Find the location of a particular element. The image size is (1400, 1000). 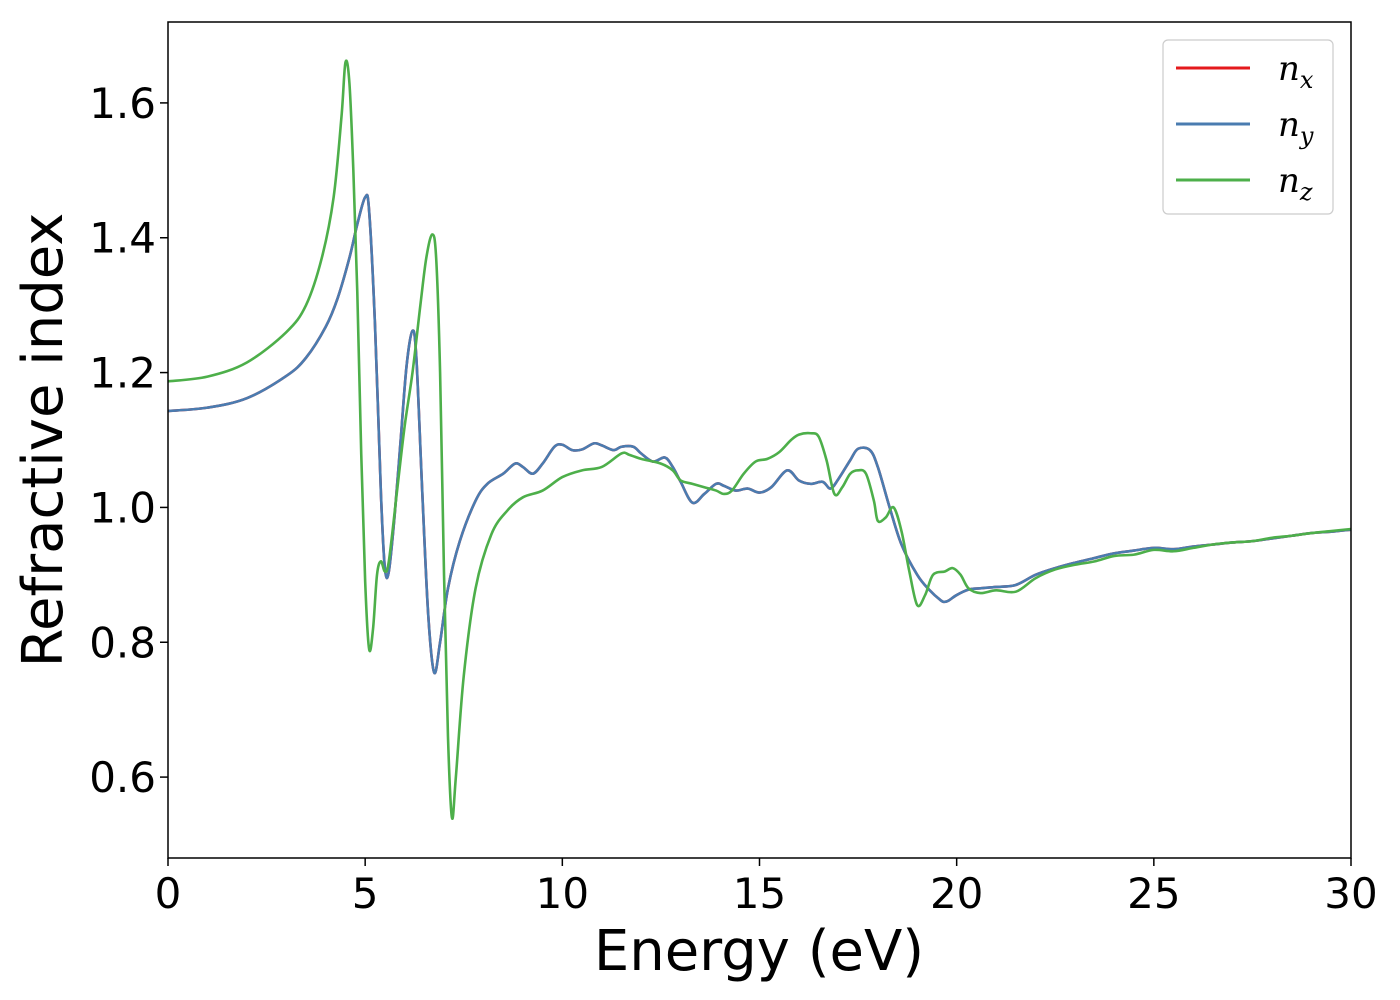

y-axis: 0.6 0.8 1.0 1.2 1.4 1.6 is located at coordinates (128, 440).